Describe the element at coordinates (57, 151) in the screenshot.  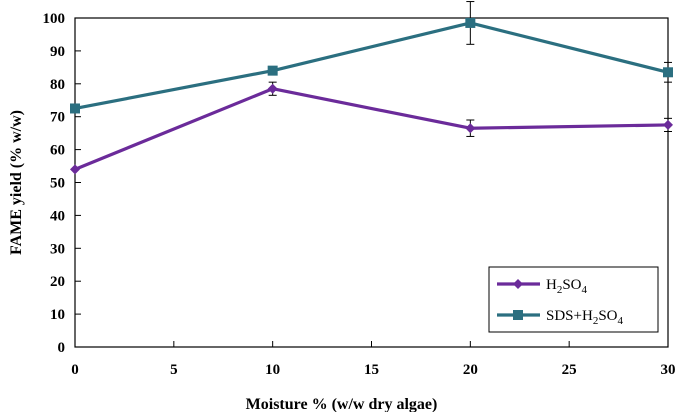
I see `y-tick-label: 60` at that location.